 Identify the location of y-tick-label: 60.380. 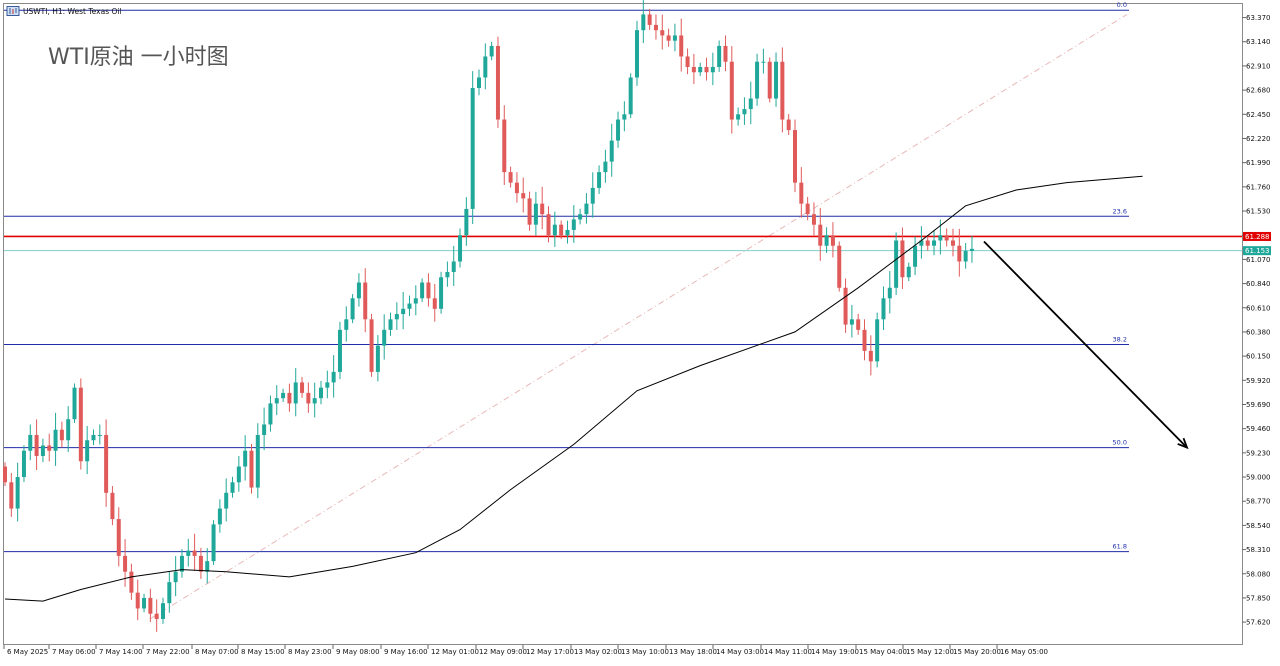
(1258, 332).